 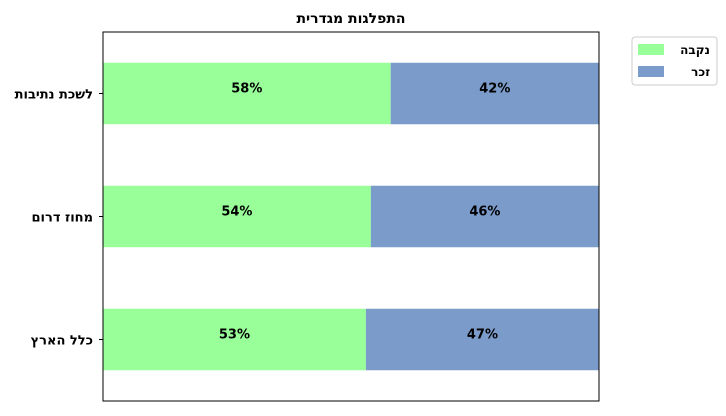 I want to click on y-tick-label-2: כלל הארץ, so click(x=62, y=341).